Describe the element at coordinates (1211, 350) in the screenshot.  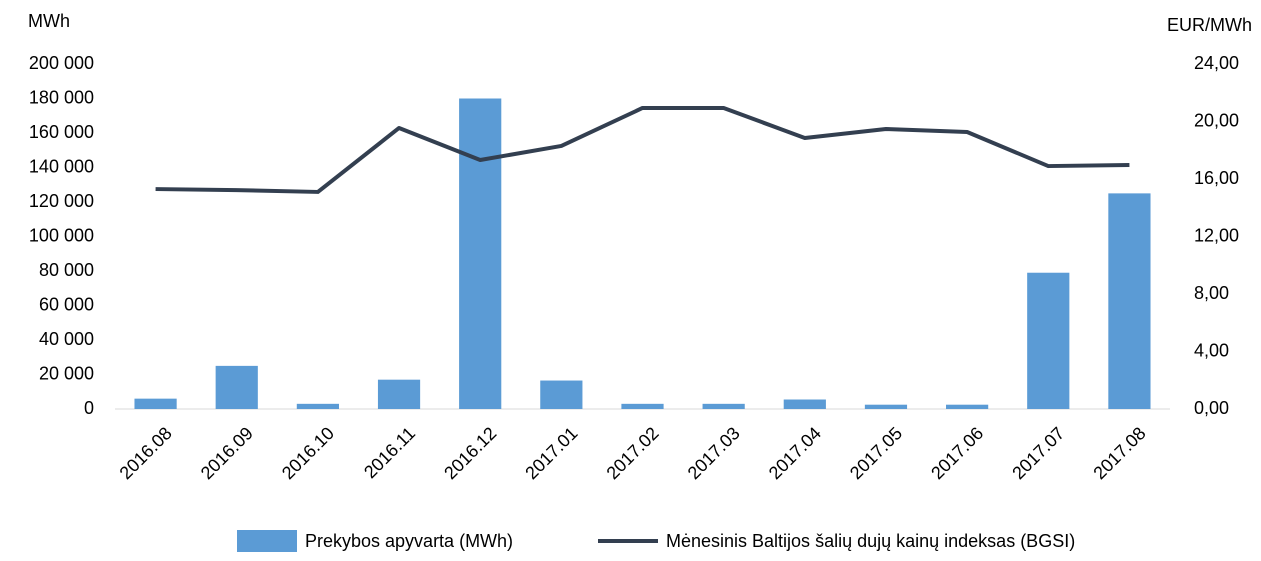
I see `y2-tick-label: 4,00` at that location.